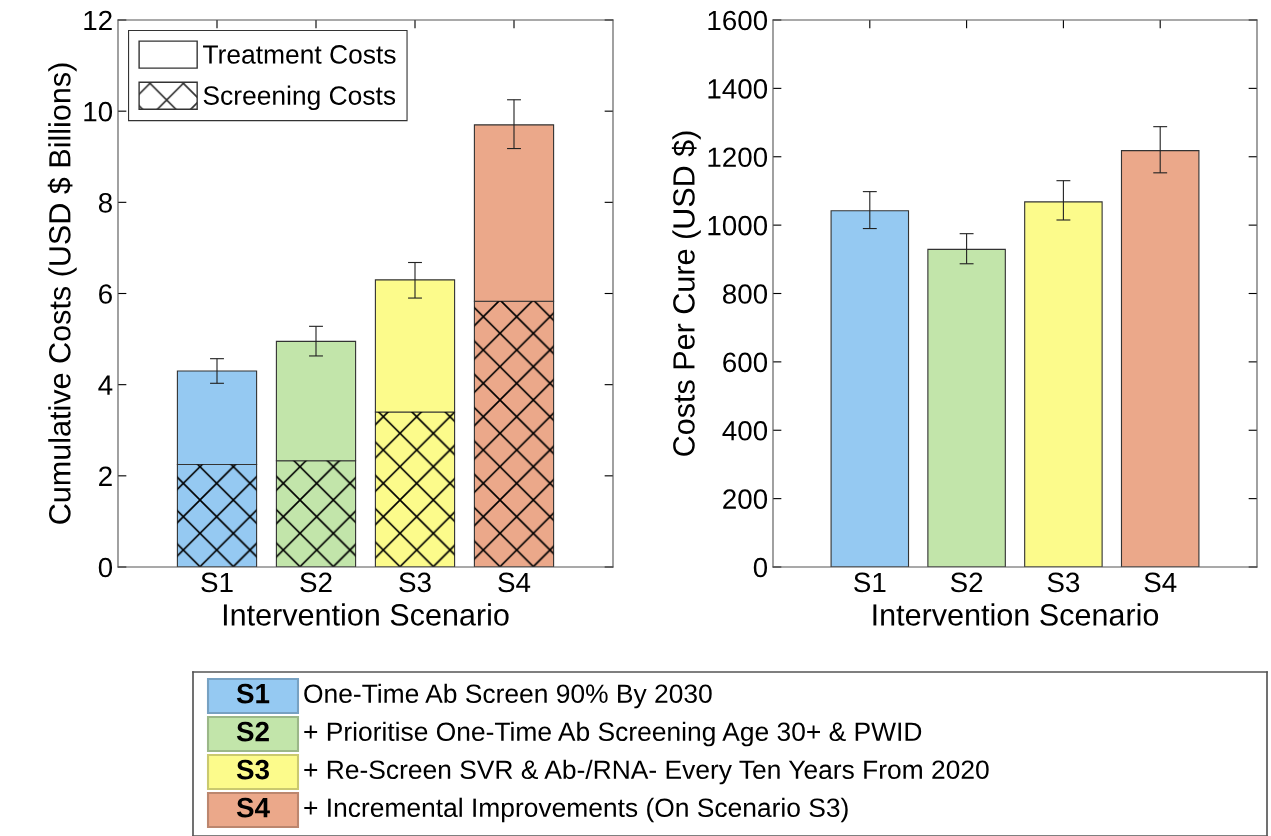  What do you see at coordinates (299, 98) in the screenshot?
I see `text: Screening Costs` at bounding box center [299, 98].